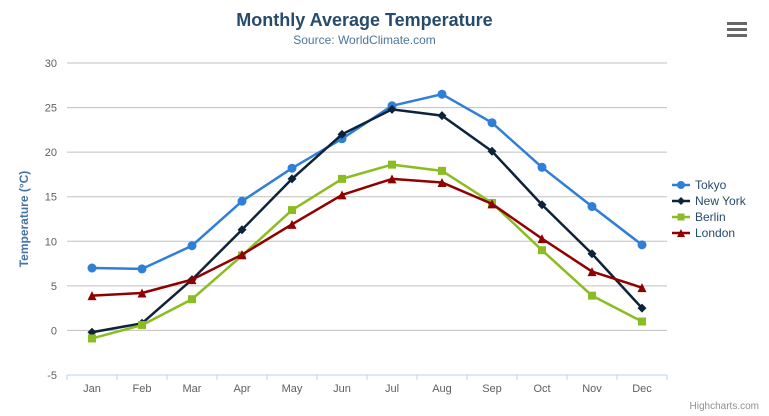  I want to click on x-axis-label: Apr, so click(241, 389).